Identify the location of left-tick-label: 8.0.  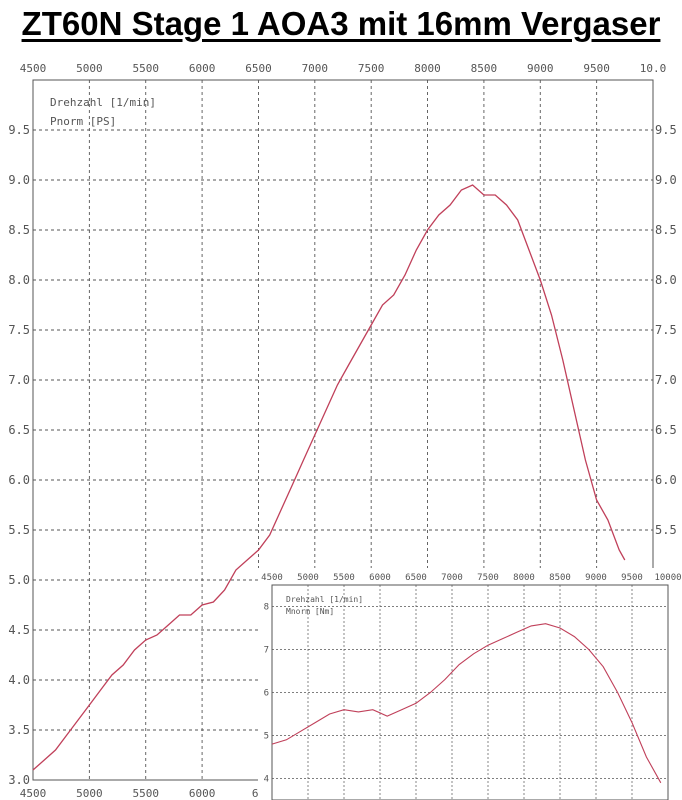
(19, 280).